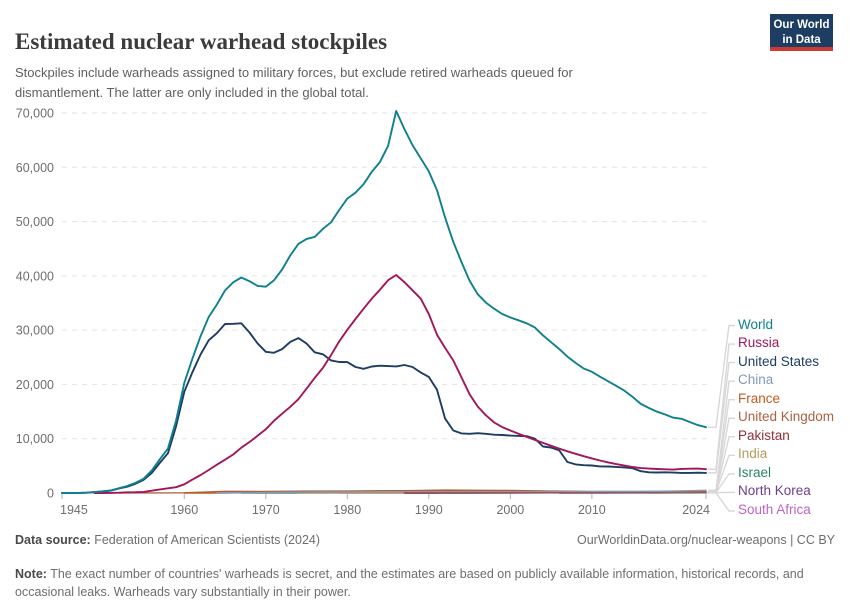 Image resolution: width=850 pixels, height=600 pixels. What do you see at coordinates (801, 39) in the screenshot?
I see `owid-logo-line2: in Data` at bounding box center [801, 39].